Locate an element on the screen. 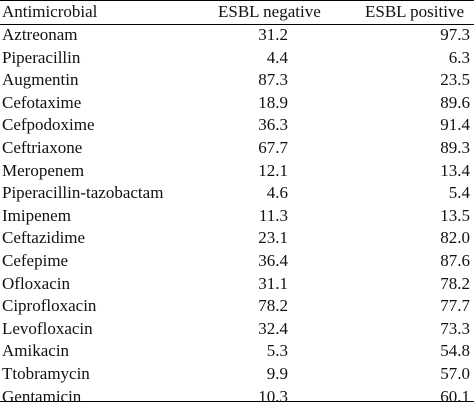 The height and width of the screenshot is (408, 474). cell-esbl-positive: 82.0 is located at coordinates (455, 238).